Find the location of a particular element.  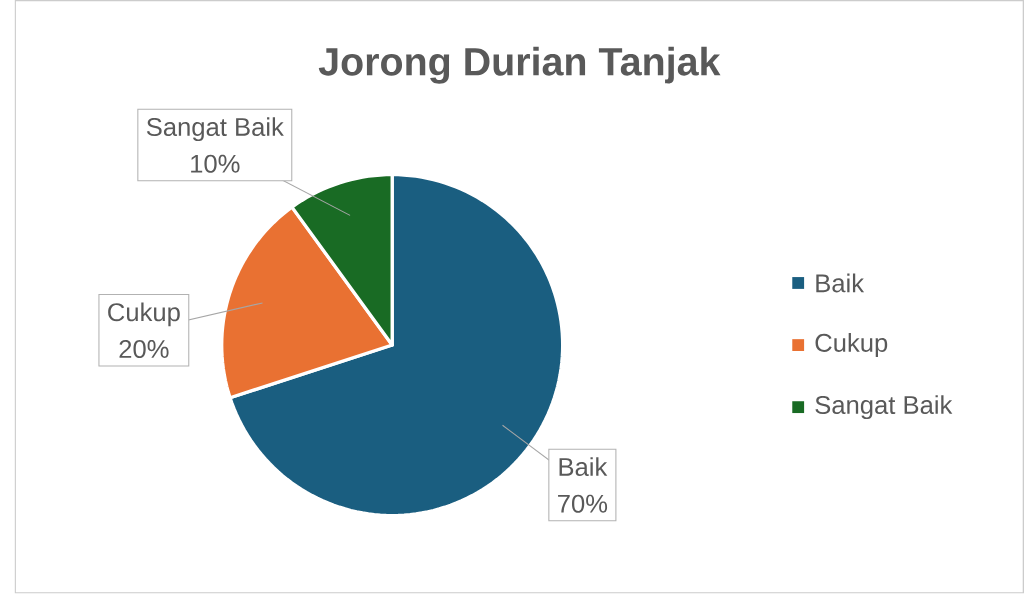

slice-label: Sangat Baik is located at coordinates (215, 129).